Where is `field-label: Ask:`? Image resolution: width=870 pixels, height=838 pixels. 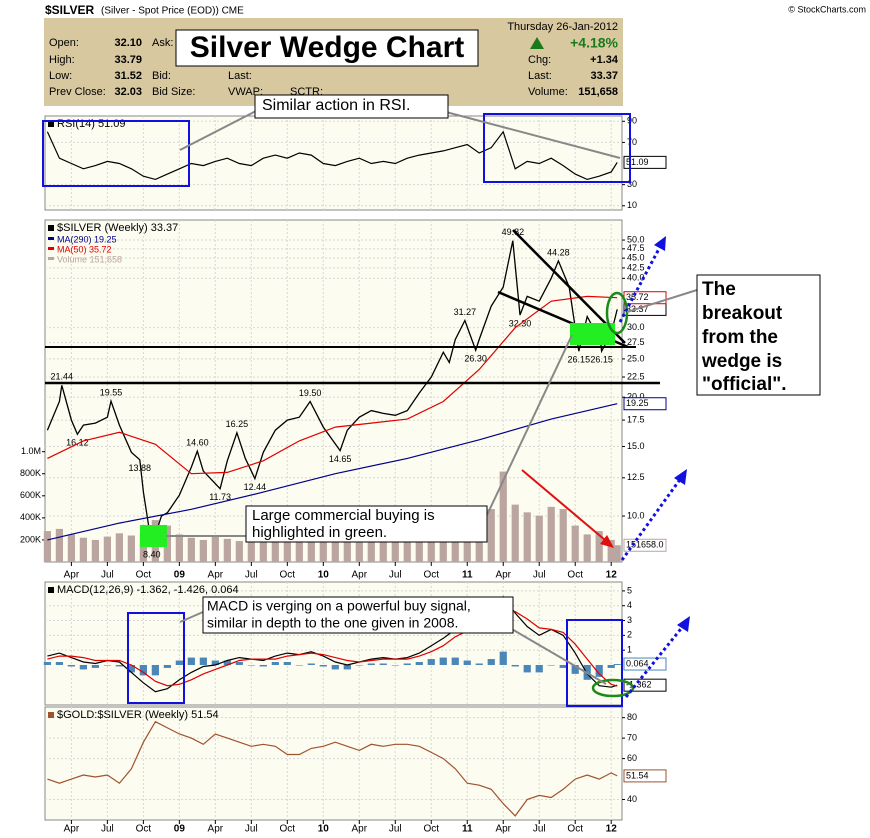 field-label: Ask: is located at coordinates (162, 43).